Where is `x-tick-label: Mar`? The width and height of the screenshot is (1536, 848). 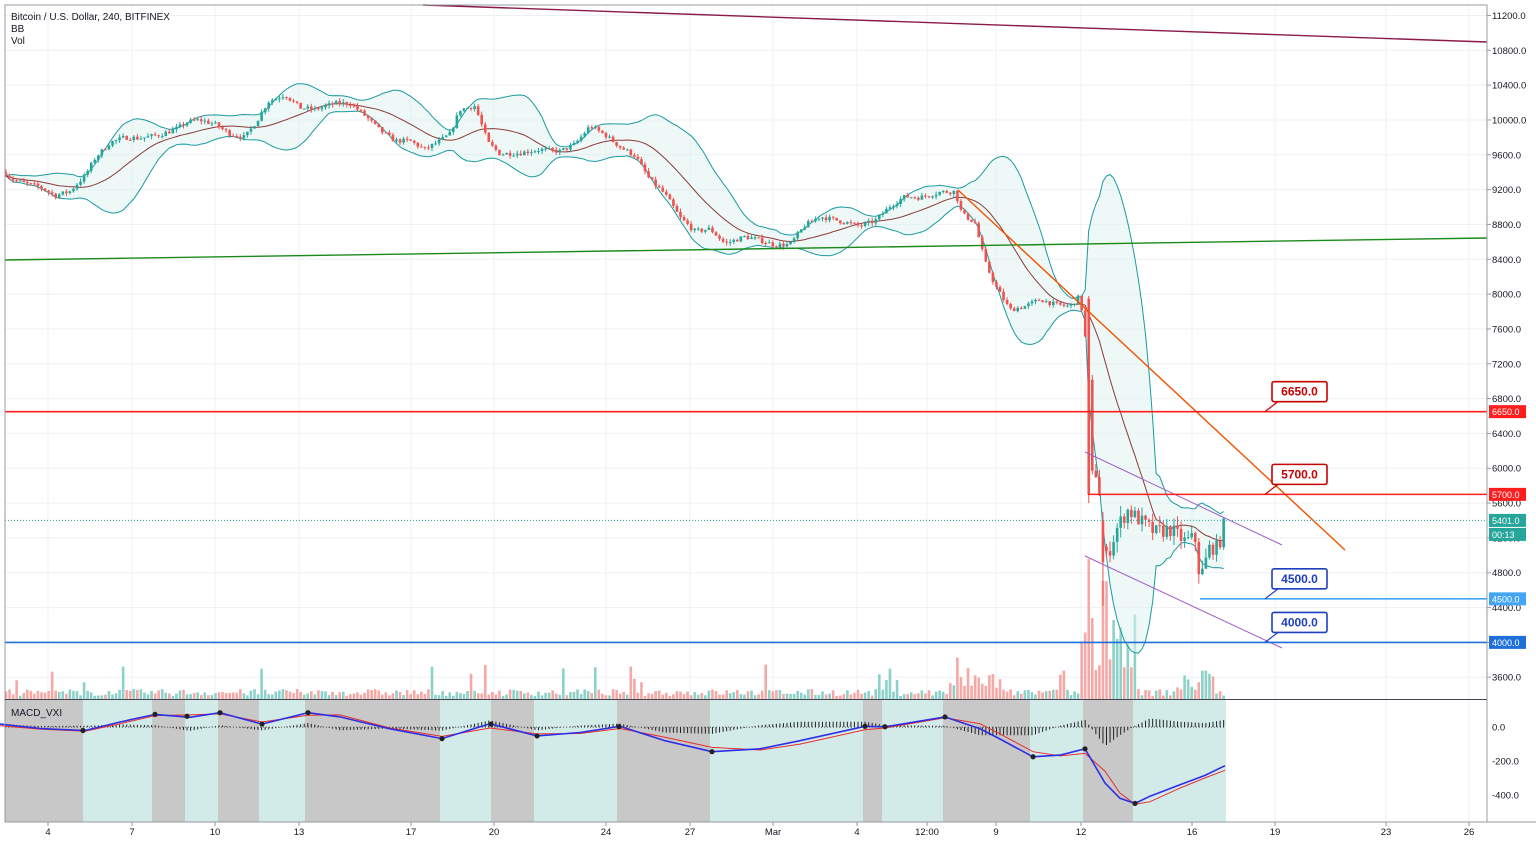 x-tick-label: Mar is located at coordinates (773, 832).